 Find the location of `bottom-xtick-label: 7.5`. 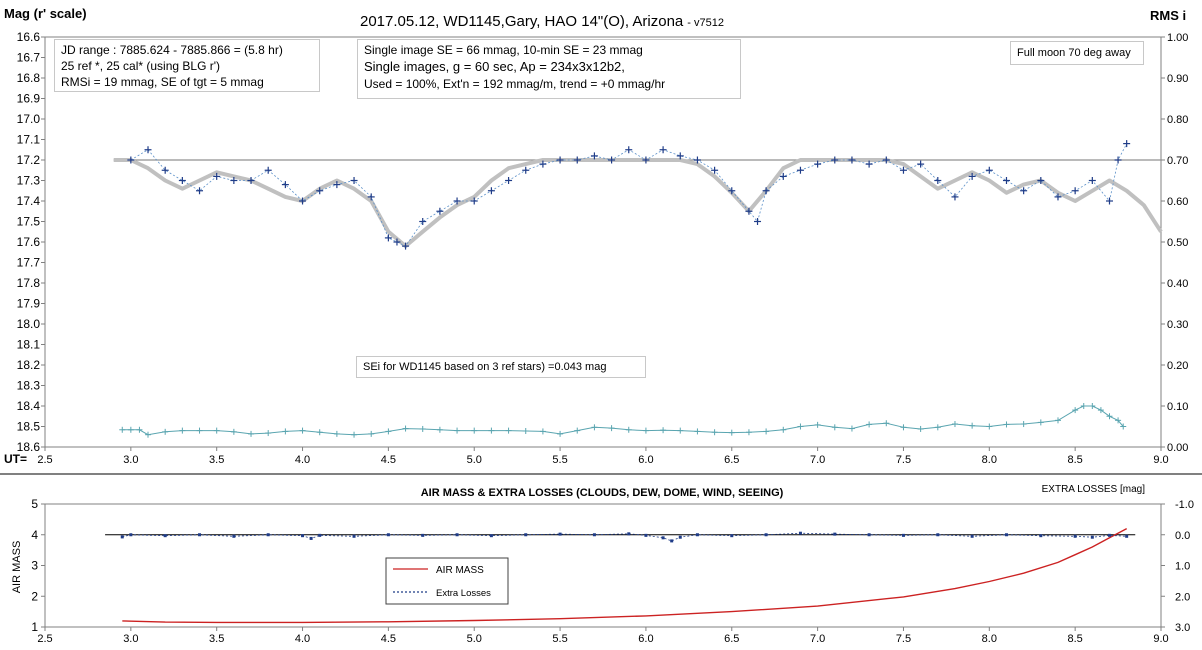

bottom-xtick-label: 7.5 is located at coordinates (903, 639).